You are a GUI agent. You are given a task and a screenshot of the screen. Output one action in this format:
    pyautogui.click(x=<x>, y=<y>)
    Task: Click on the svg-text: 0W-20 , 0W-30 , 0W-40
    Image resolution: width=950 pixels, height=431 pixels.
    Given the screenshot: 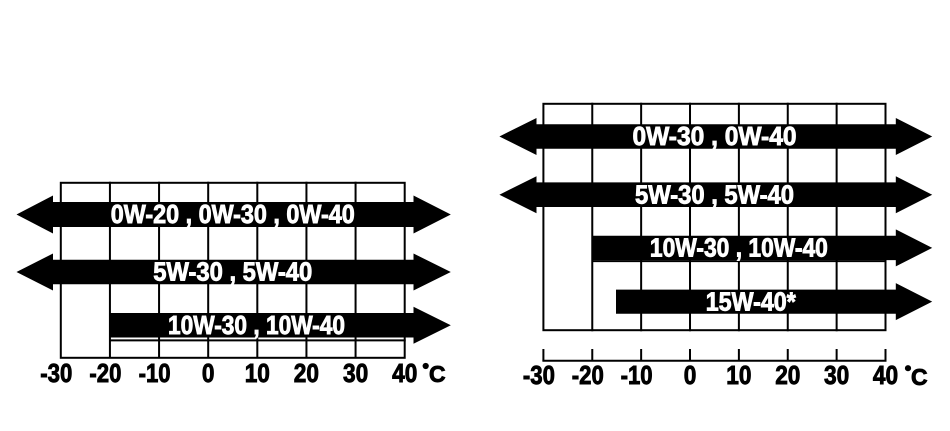 What is the action you would take?
    pyautogui.click(x=233, y=214)
    